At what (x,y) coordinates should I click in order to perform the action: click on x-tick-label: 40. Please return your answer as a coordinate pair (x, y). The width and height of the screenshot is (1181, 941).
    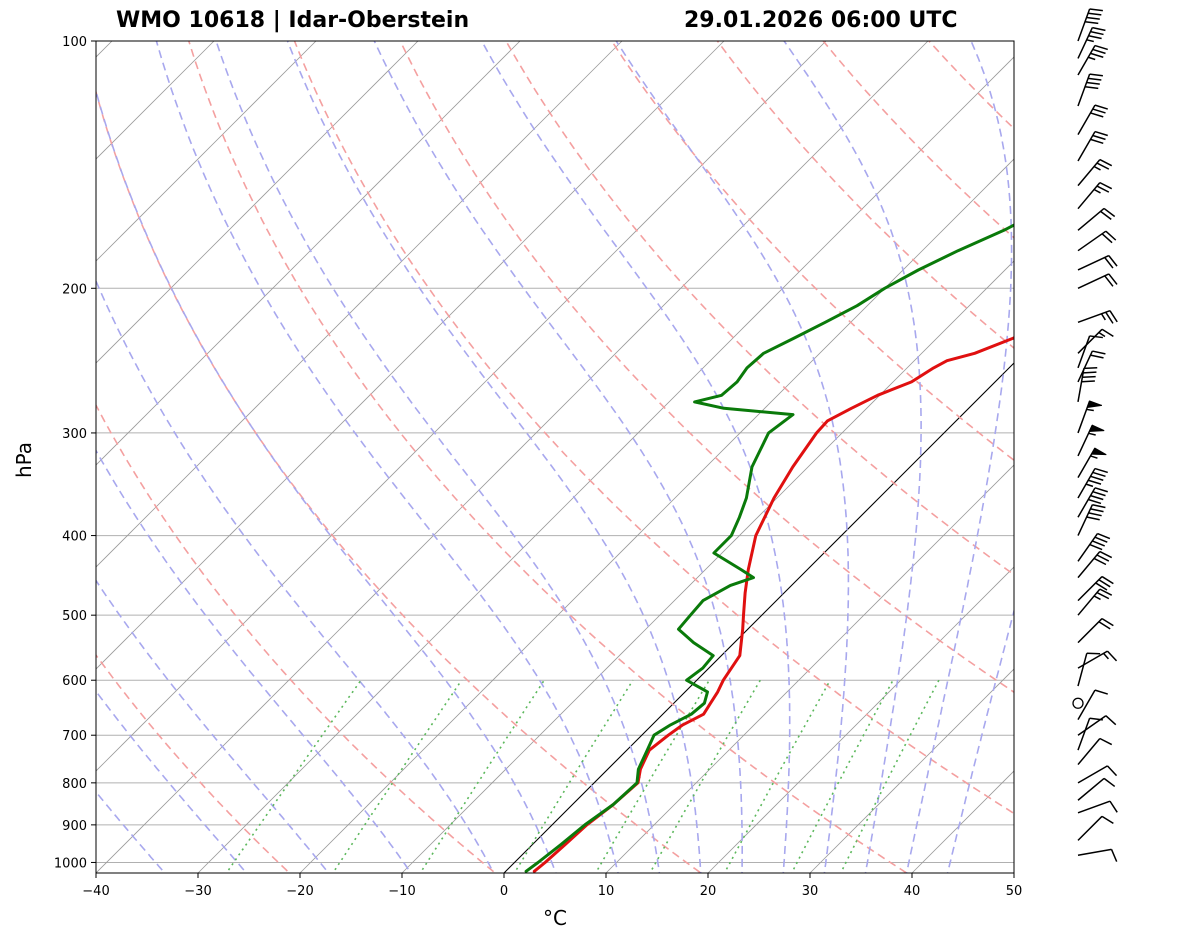
    Looking at the image, I should click on (912, 891).